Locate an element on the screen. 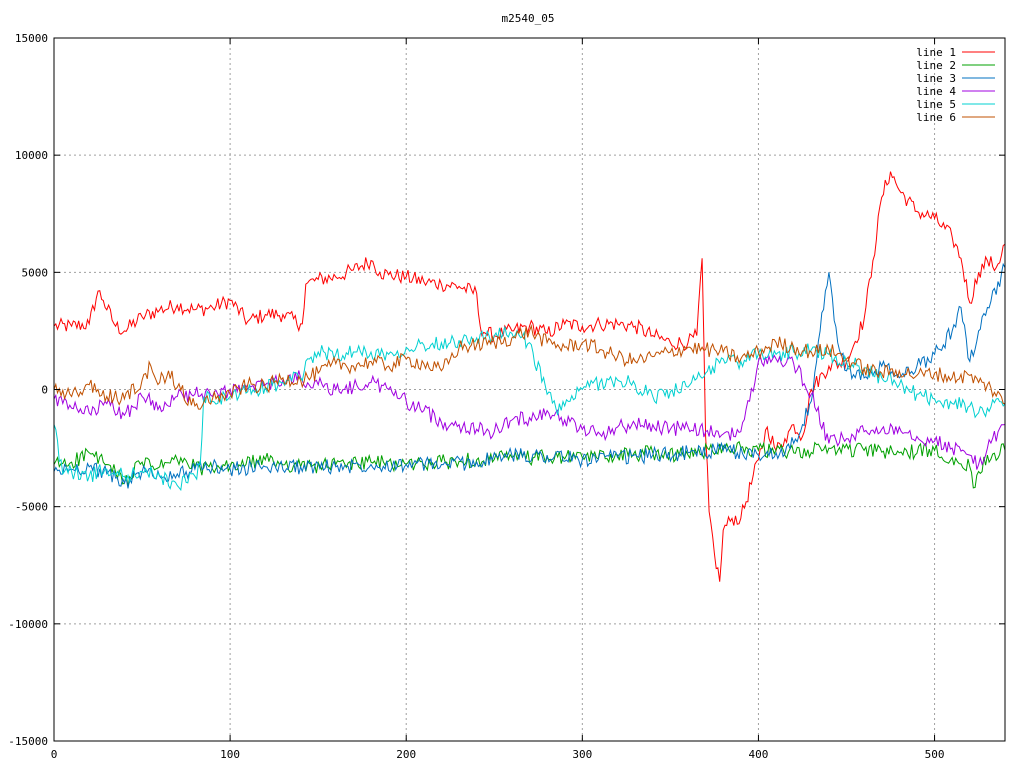  legend-label: line 6 is located at coordinates (936, 117).